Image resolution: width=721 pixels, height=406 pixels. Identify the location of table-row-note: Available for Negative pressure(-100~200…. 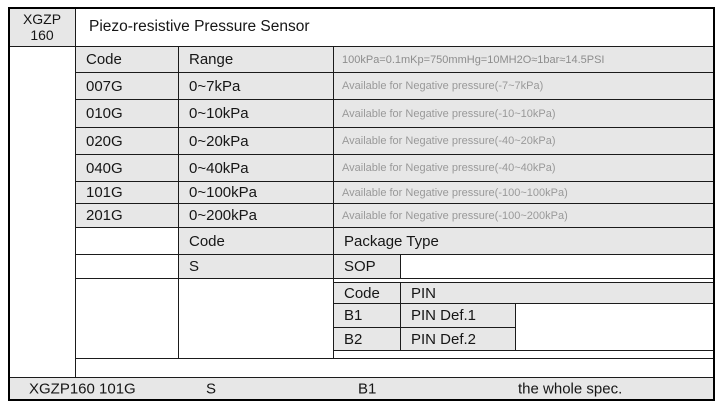
(524, 215).